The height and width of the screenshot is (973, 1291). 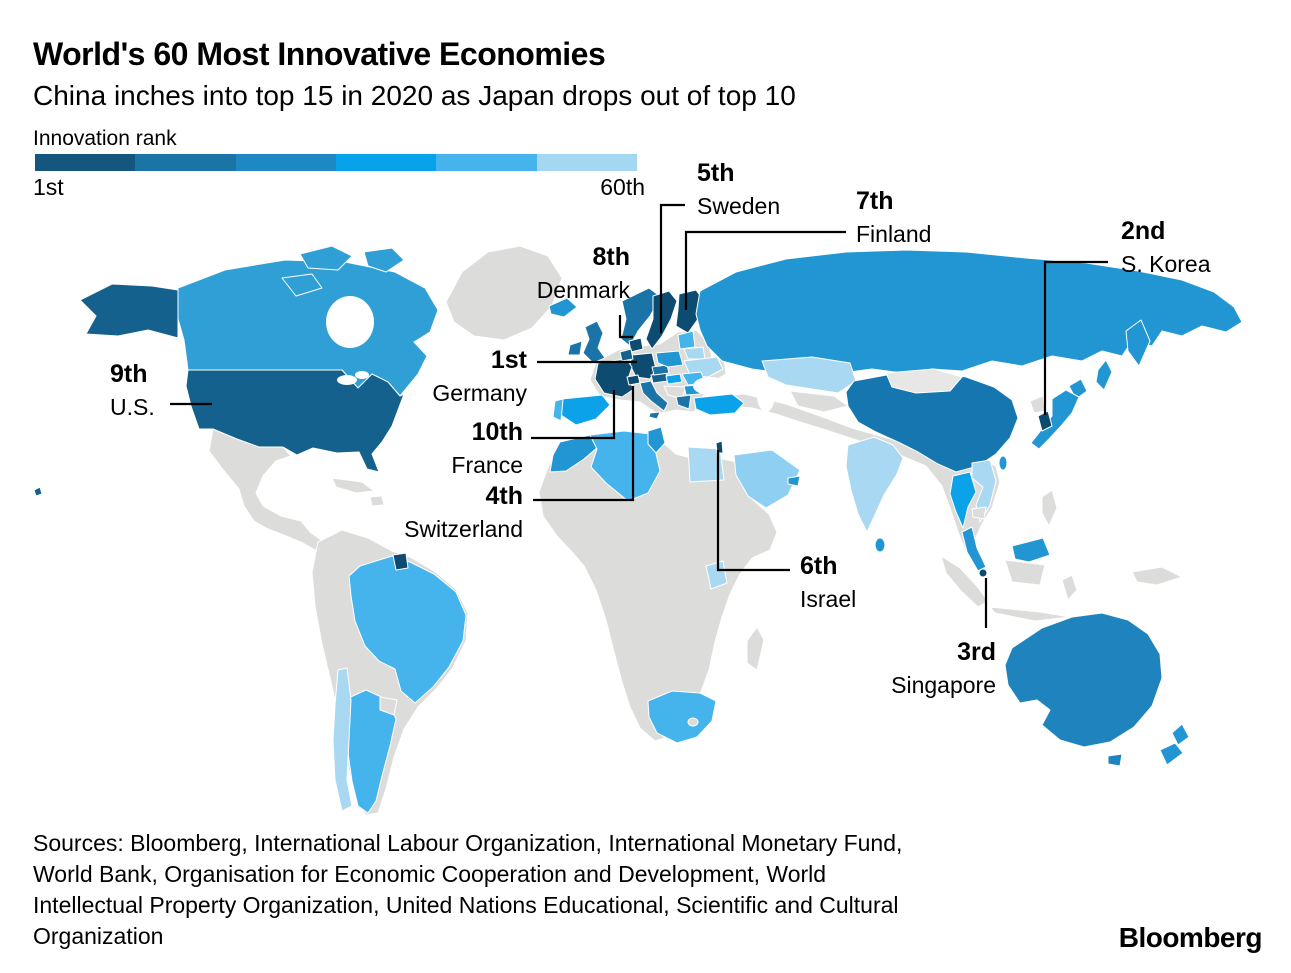 I want to click on country-cuba, so click(x=353, y=485).